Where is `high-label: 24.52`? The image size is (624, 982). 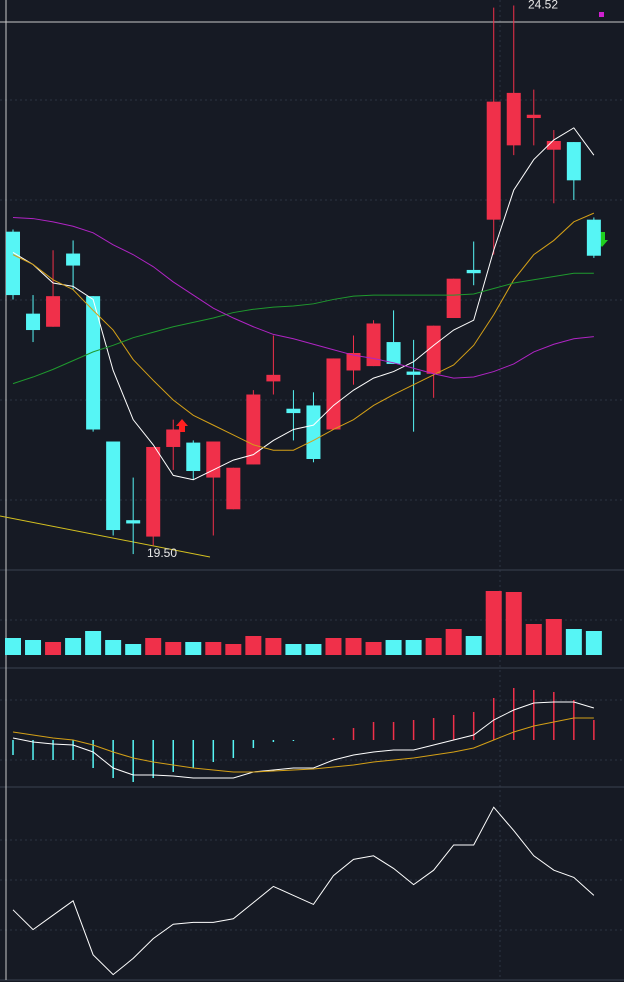 high-label: 24.52 is located at coordinates (543, 6).